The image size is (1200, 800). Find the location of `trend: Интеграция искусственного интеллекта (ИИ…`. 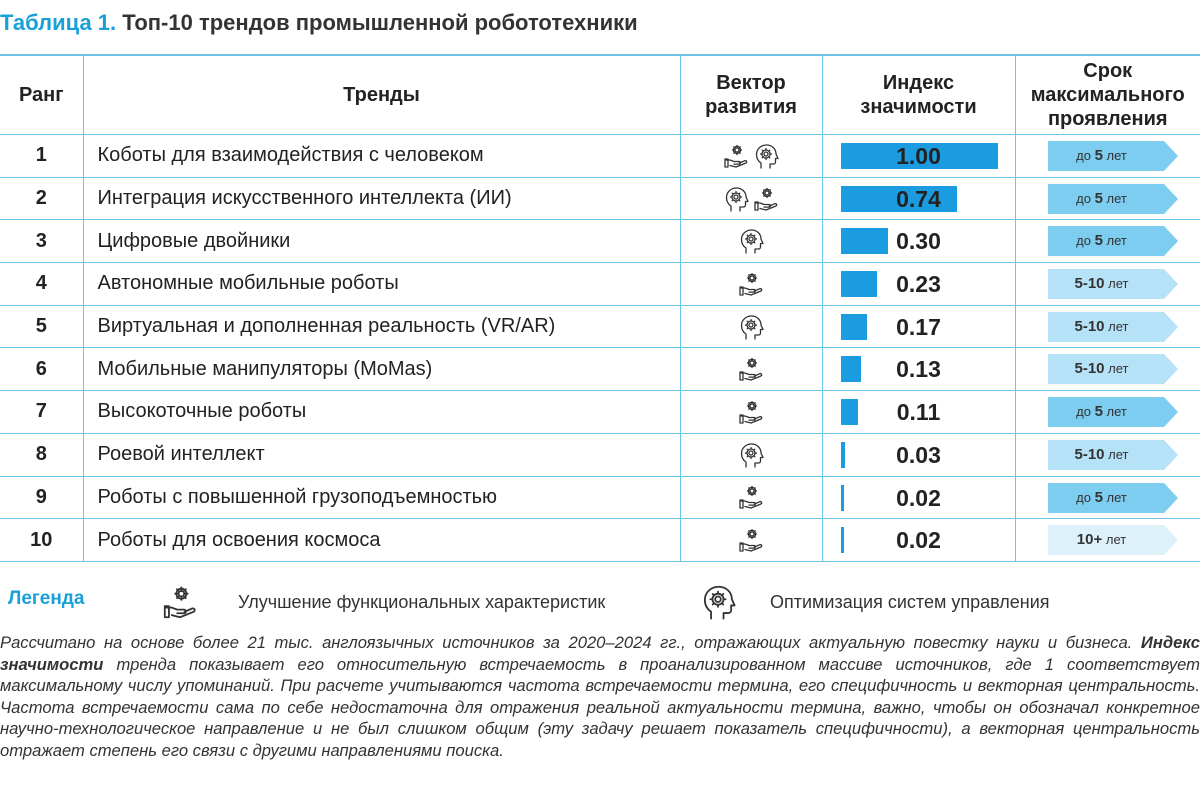

trend: Интеграция искусственного интеллекта (ИИ… is located at coordinates (381, 198).